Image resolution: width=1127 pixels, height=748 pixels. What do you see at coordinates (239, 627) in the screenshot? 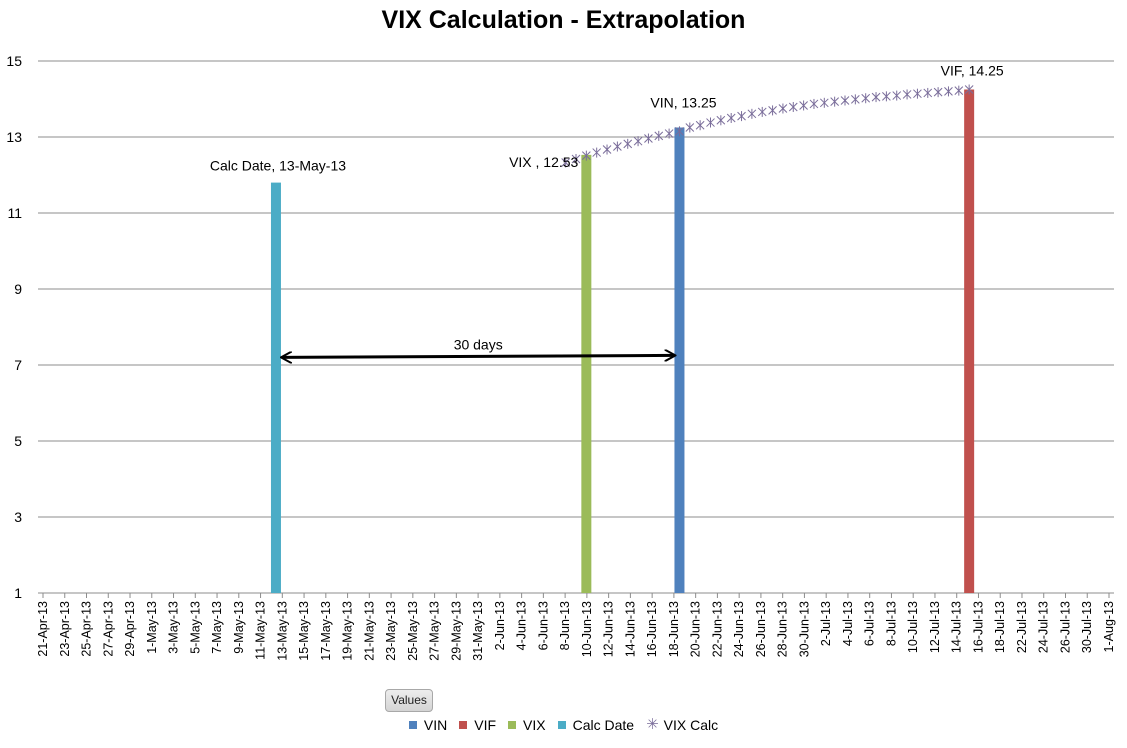
I see `x-tick-label: 9-May-13` at bounding box center [239, 627].